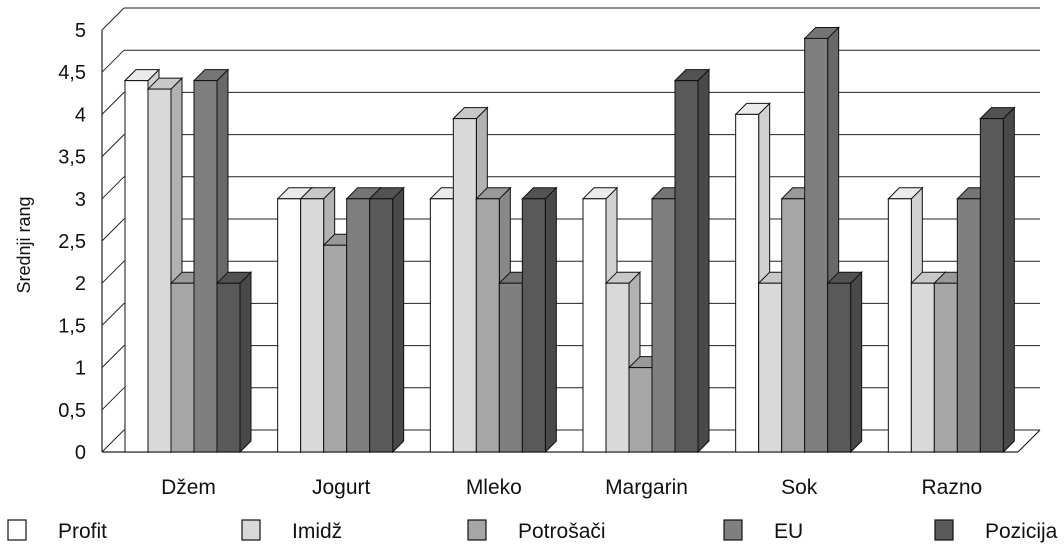  Describe the element at coordinates (646, 487) in the screenshot. I see `x-tick-label: Margarin` at that location.